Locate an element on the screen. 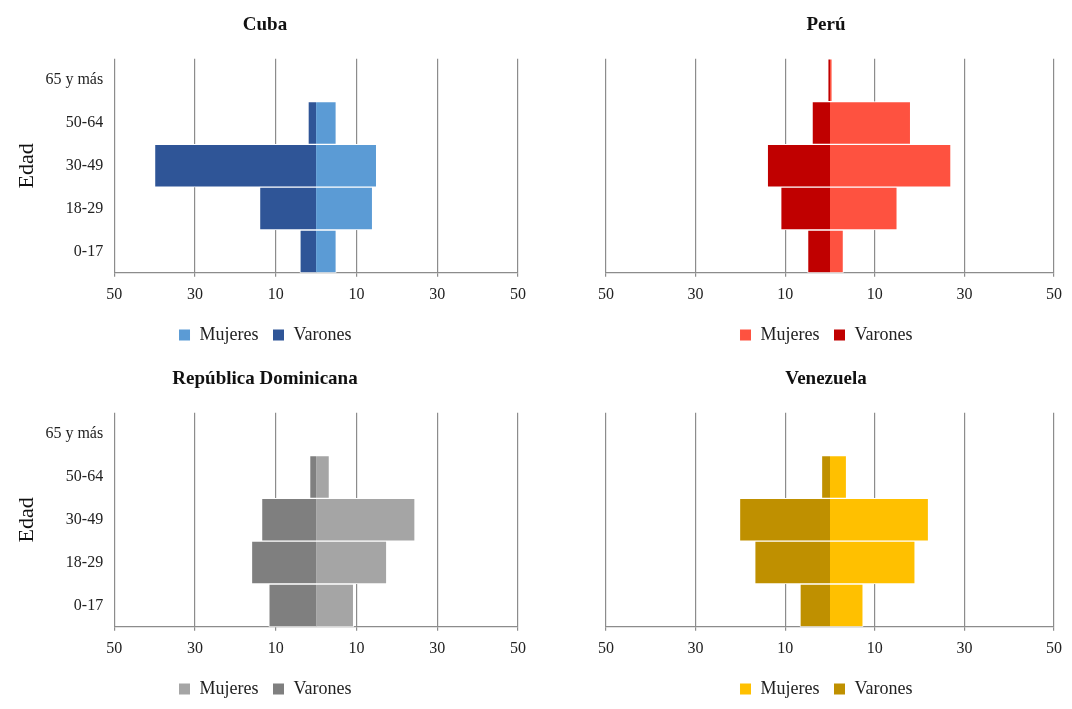 The width and height of the screenshot is (1072, 709). chart-title: República Dominicana is located at coordinates (265, 378).